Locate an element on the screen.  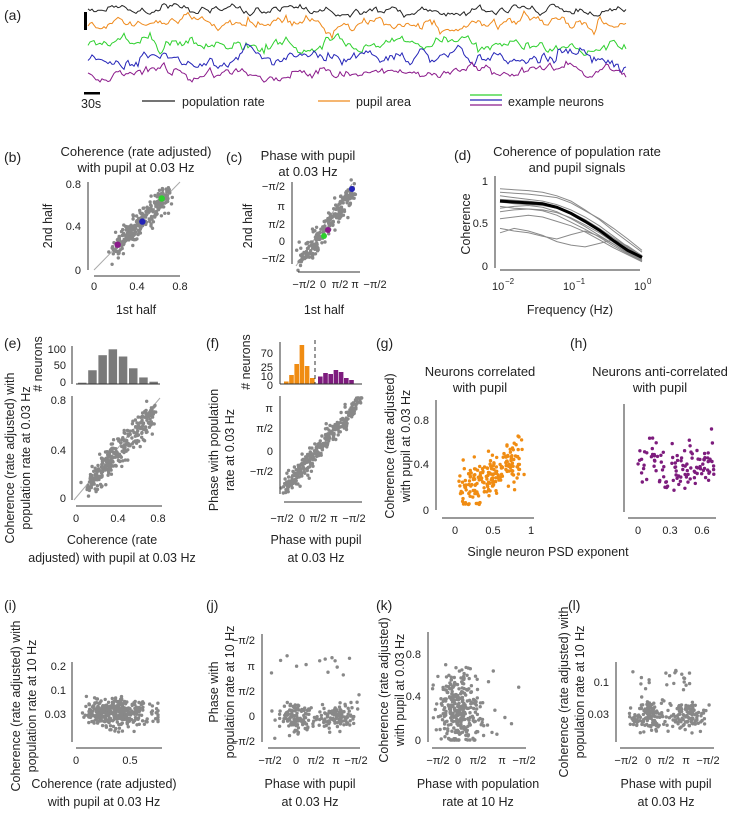
panel-i-xlabel-line2: with pupil at 0.03 Hz is located at coordinates (104, 802).